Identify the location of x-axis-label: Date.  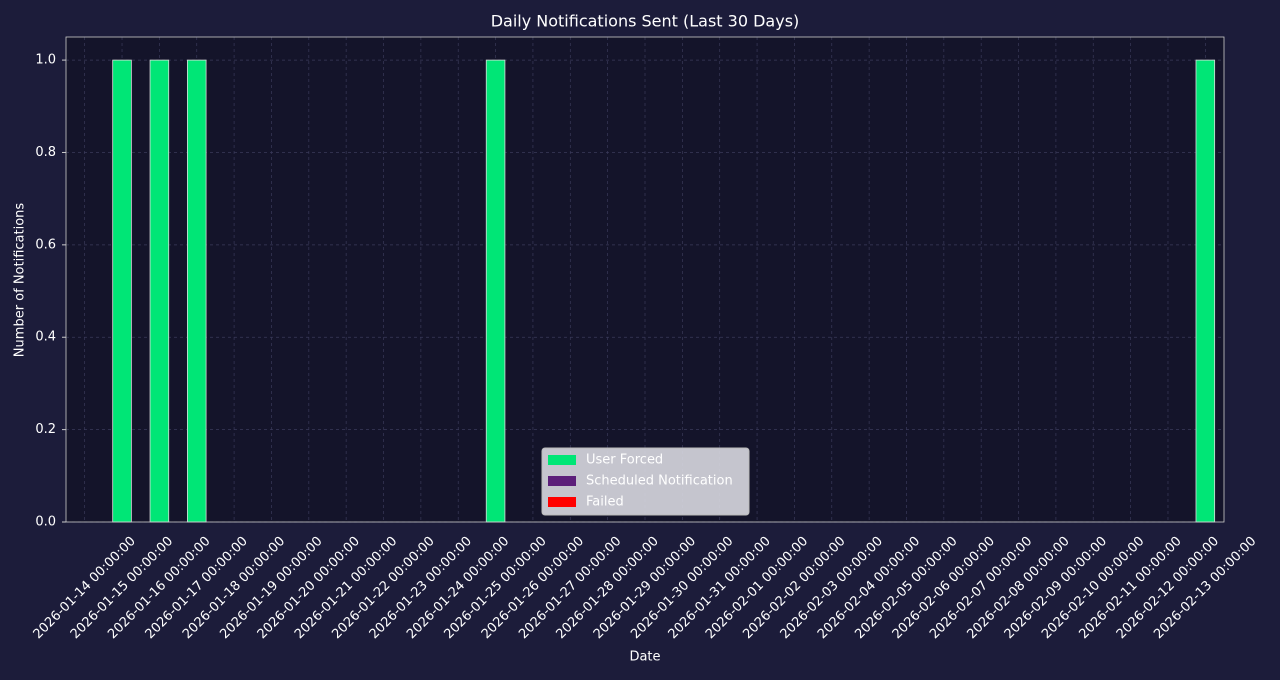
(644, 657).